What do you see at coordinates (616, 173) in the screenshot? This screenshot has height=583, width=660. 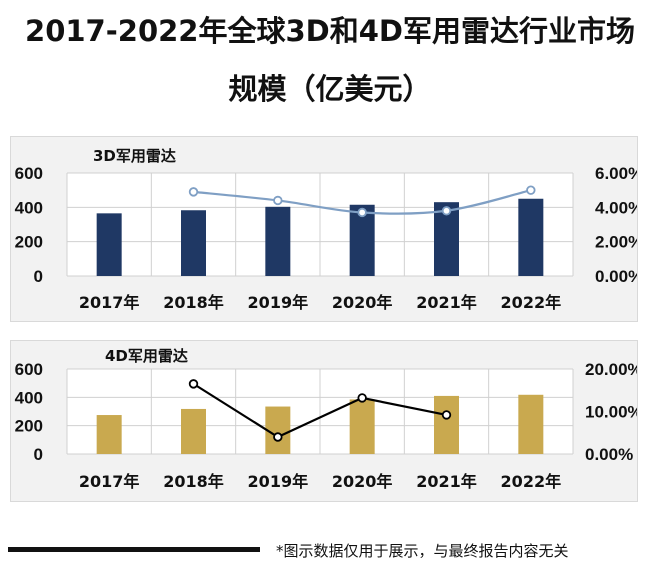 I see `y-right-tick-label: 6.00%` at bounding box center [616, 173].